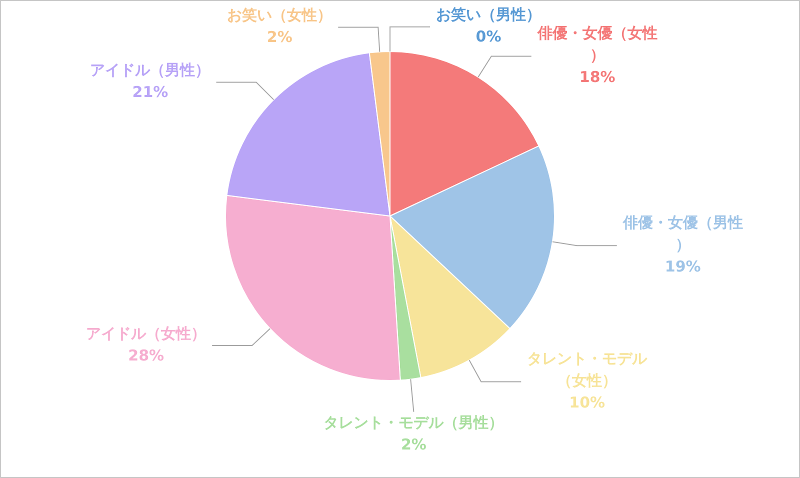 The image size is (800, 478). Describe the element at coordinates (587, 403) in the screenshot. I see `data-label: 10%` at that location.